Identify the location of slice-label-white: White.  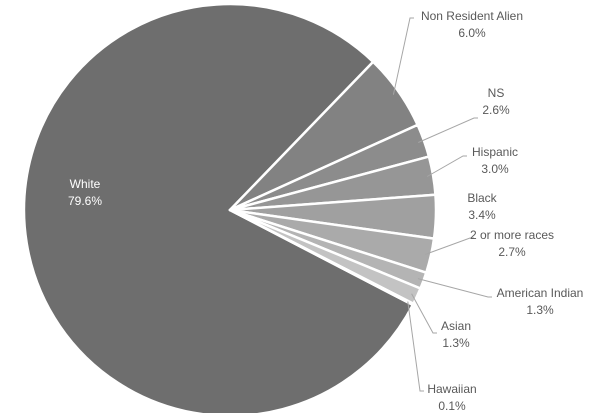
(85, 184).